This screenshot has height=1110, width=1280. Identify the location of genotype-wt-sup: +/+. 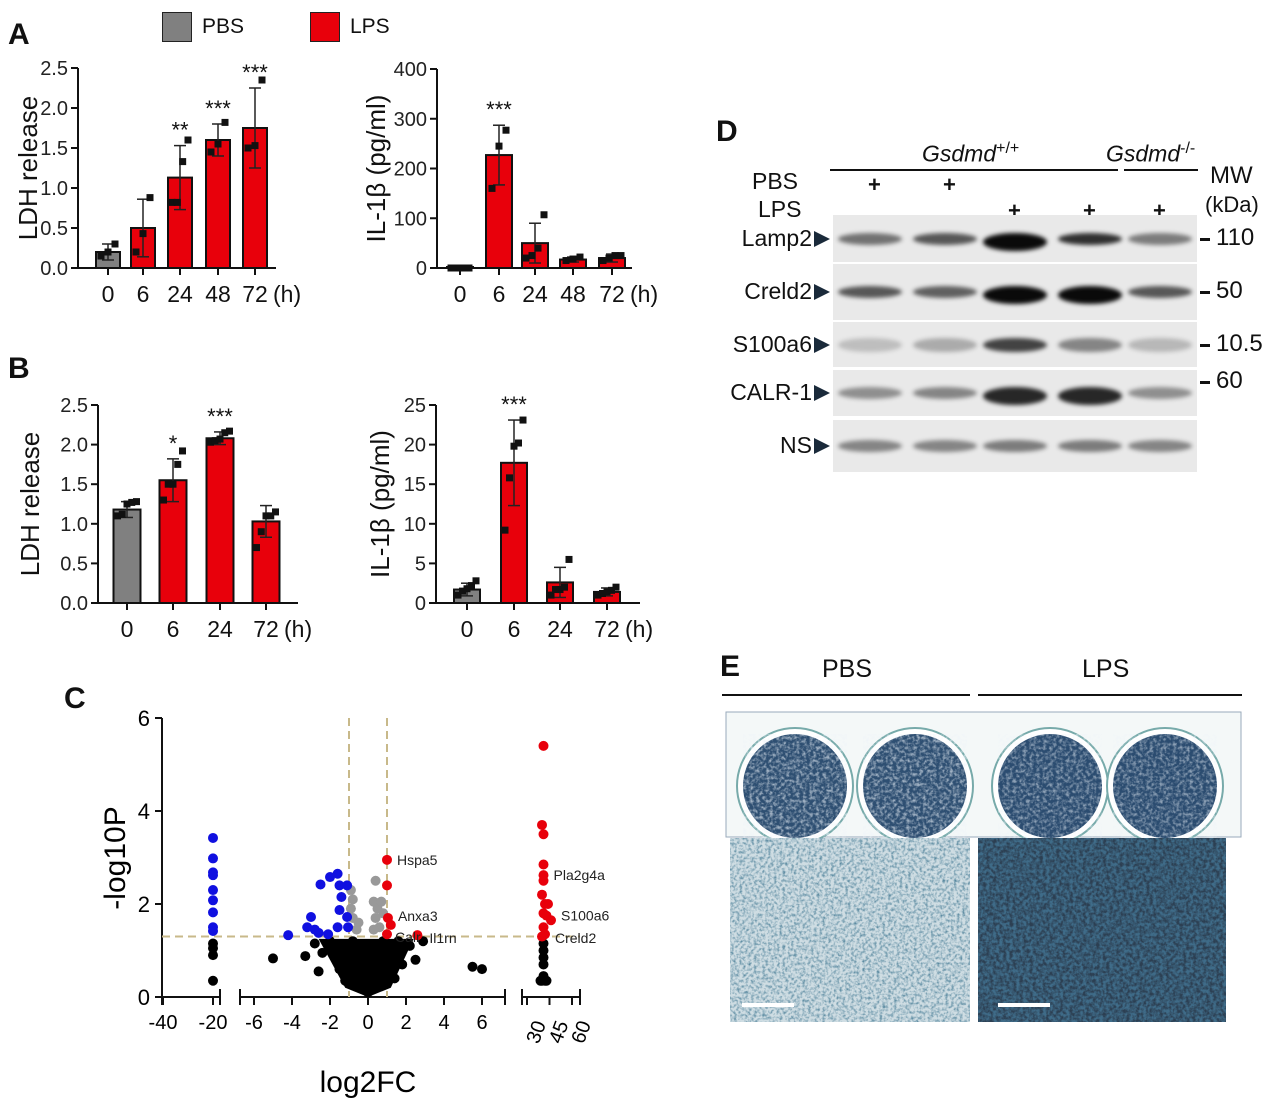
(1008, 148).